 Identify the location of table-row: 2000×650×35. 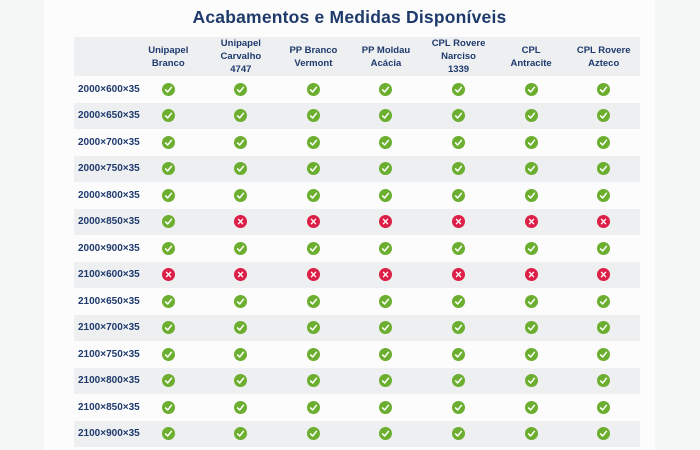
(357, 116).